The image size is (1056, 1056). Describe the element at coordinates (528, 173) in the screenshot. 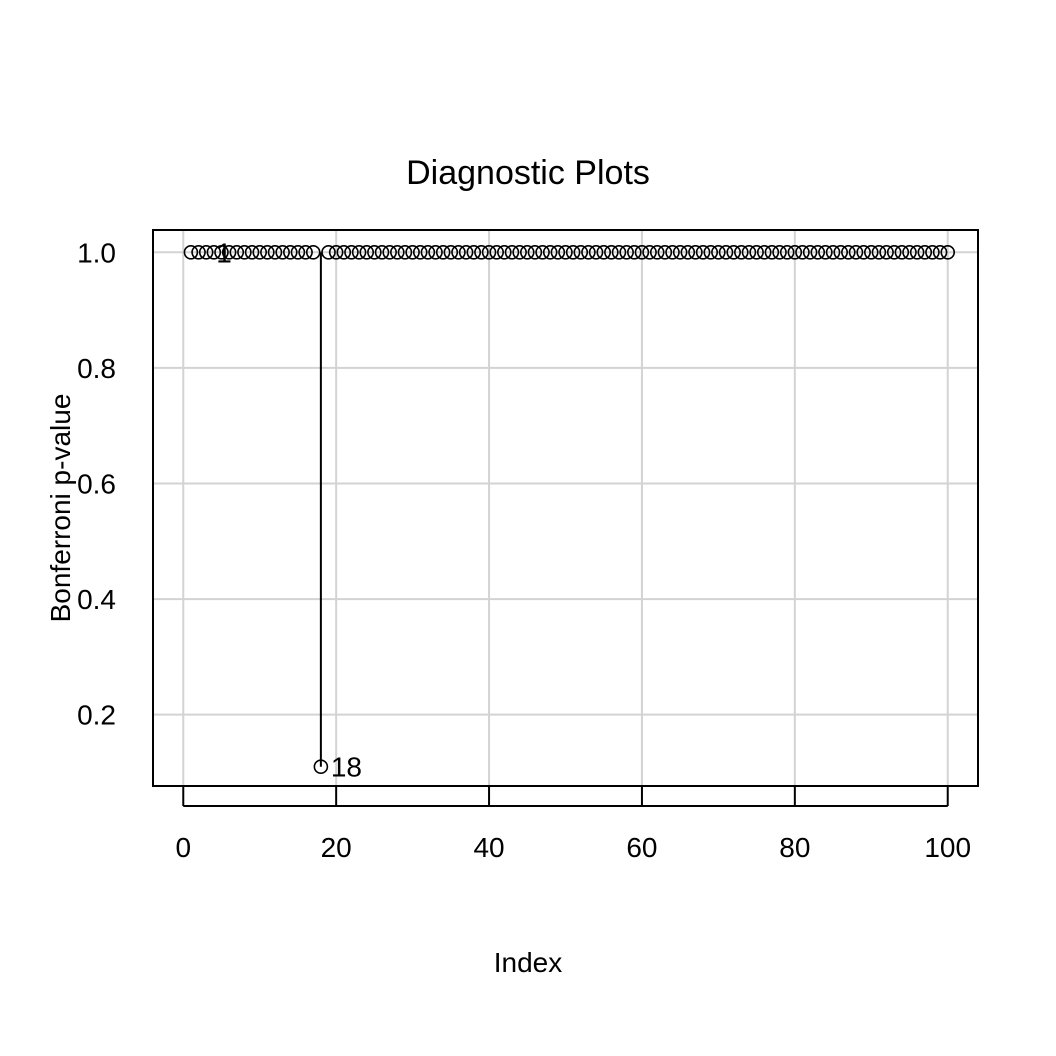

I see `chart-title: Diagnostic Plots` at that location.